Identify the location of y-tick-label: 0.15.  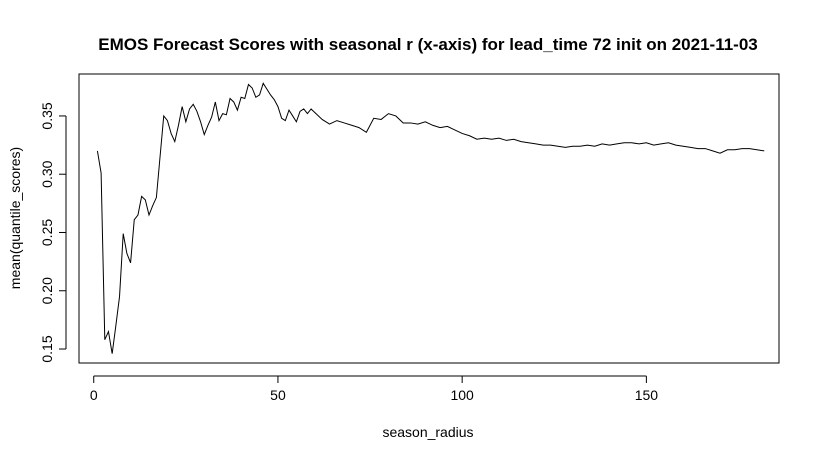
(47, 348).